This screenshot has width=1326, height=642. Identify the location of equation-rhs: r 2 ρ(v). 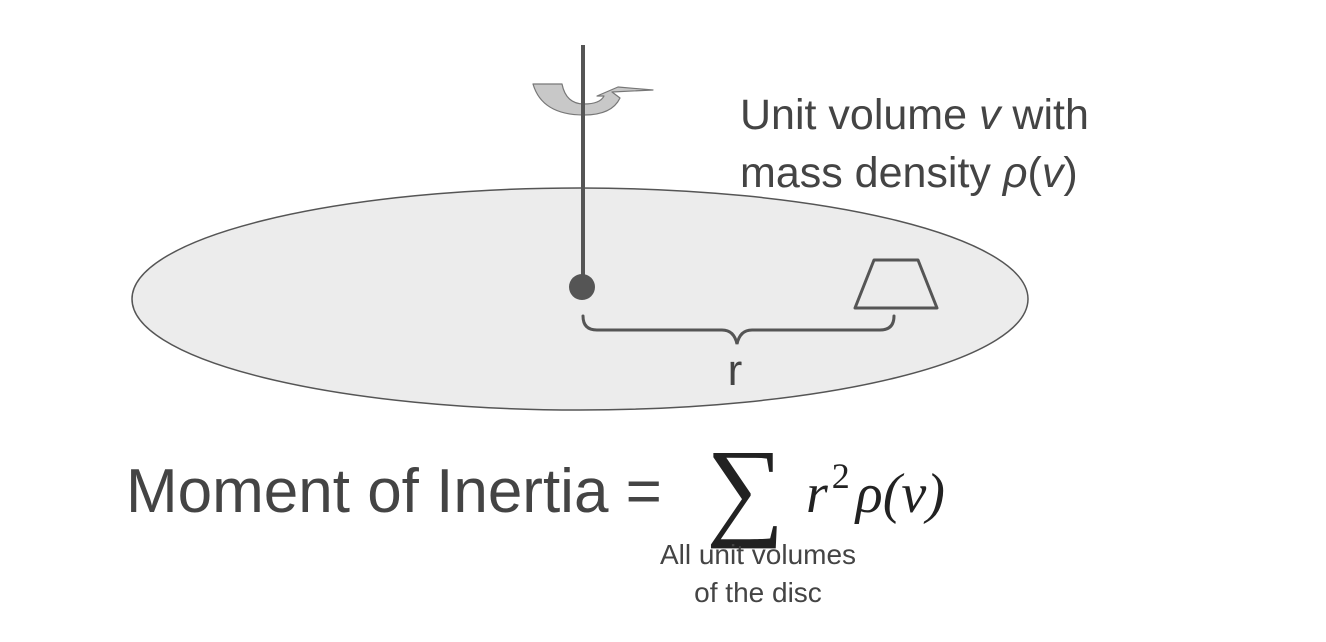
(875, 490).